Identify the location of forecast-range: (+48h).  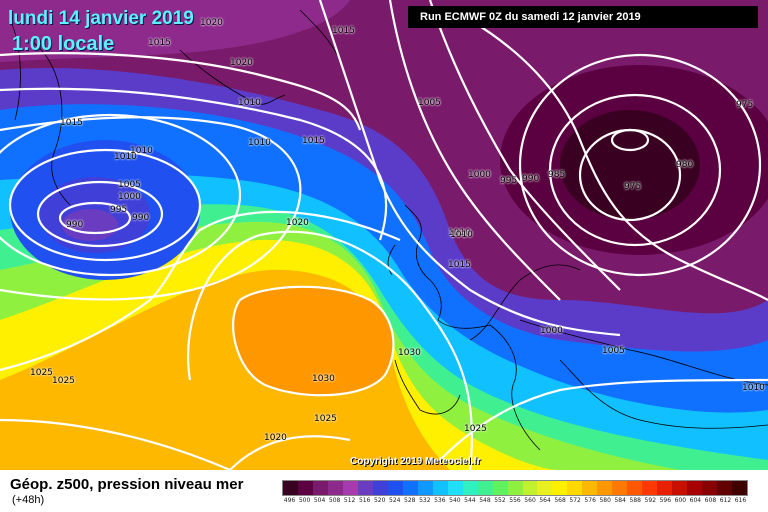
(28, 500).